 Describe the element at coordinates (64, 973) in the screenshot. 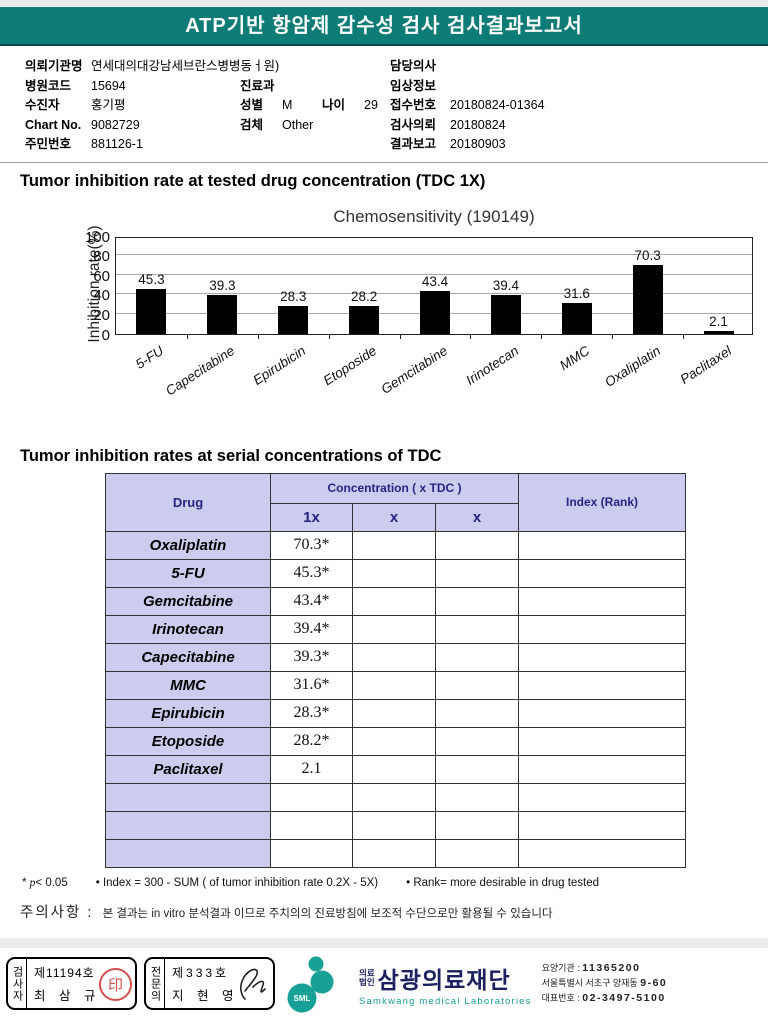

I see `examiner-cert-no: 제11194호` at that location.